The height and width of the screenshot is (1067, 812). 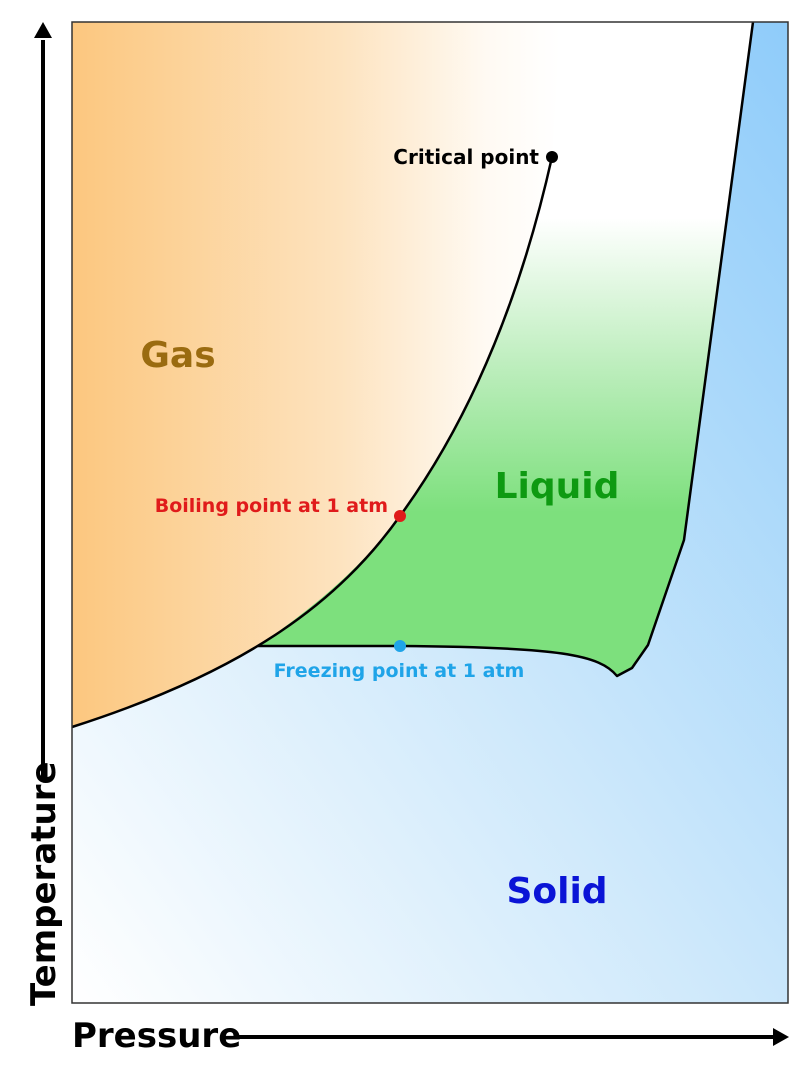 I want to click on y-axis-label: Temperature, so click(x=44, y=883).